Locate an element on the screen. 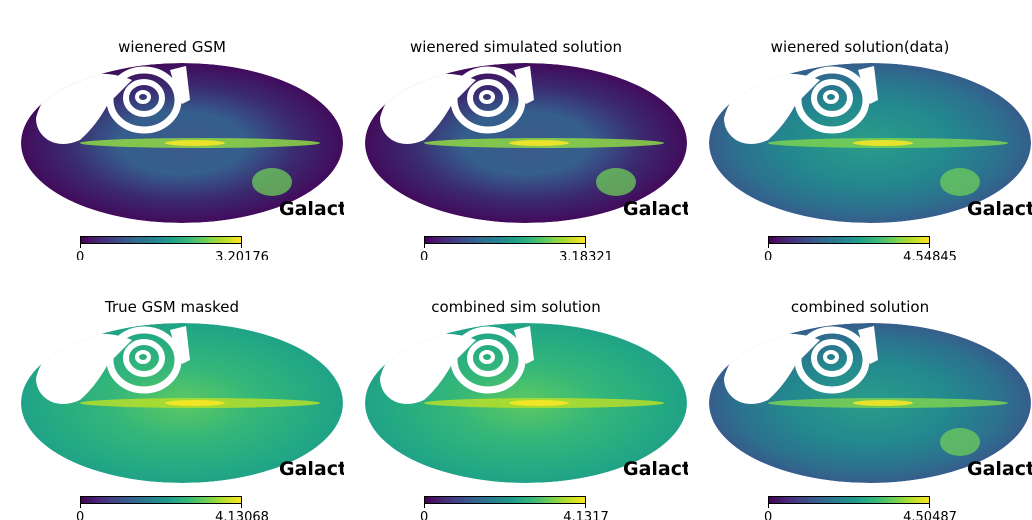 This screenshot has width=1032, height=520. colorbar-max-label: 4.54845 is located at coordinates (930, 255).